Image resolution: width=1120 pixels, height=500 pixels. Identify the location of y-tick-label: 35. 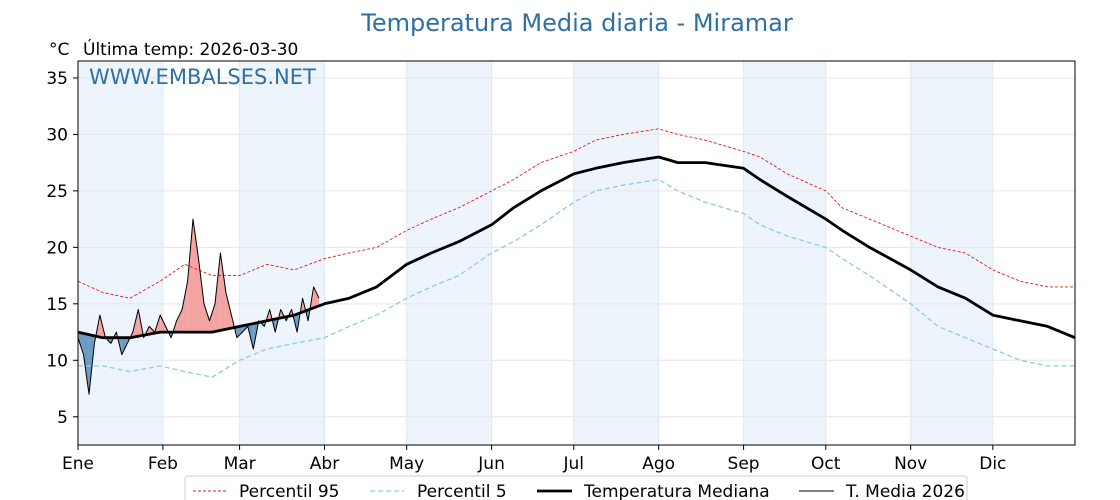
(57, 79).